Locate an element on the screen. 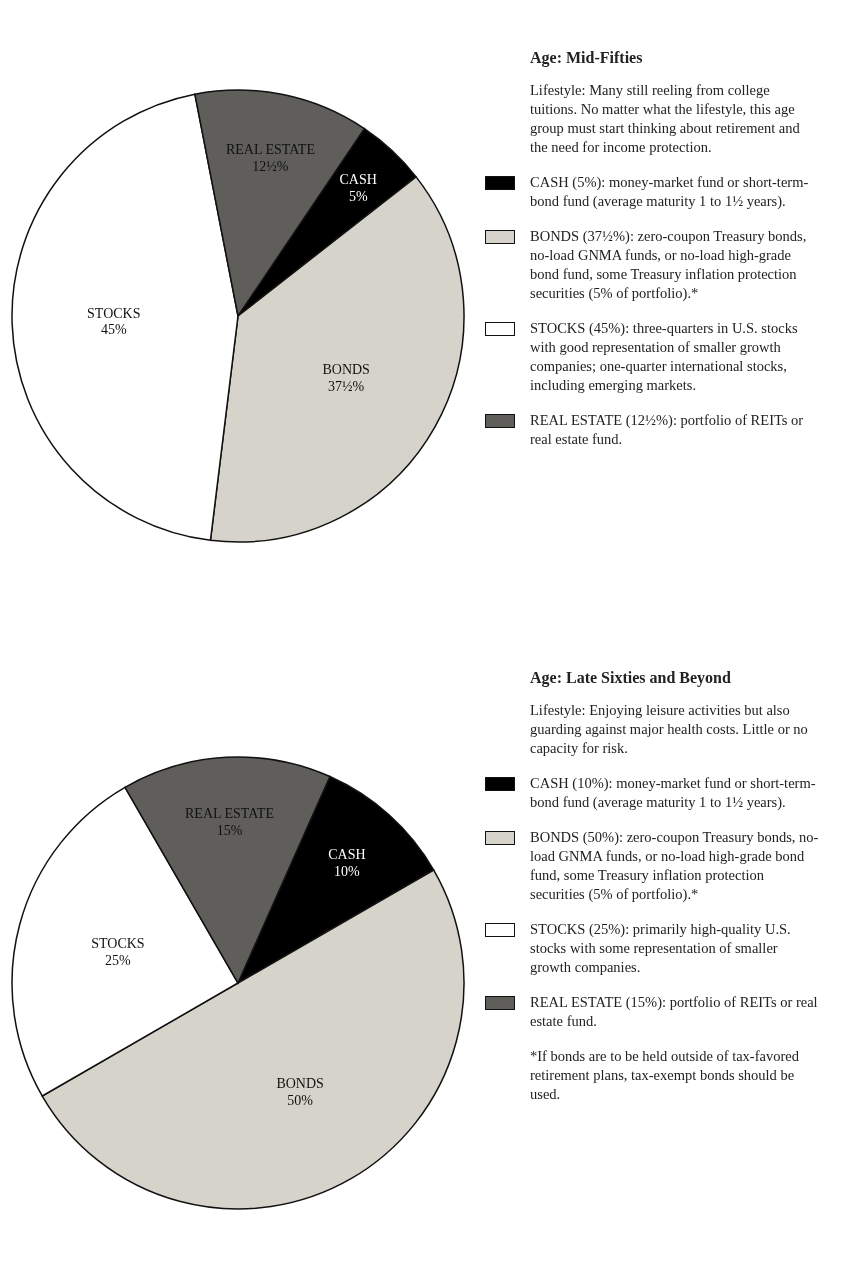 This screenshot has width=841, height=1276. text: Age: Late Sixties and Beyond is located at coordinates (631, 677).